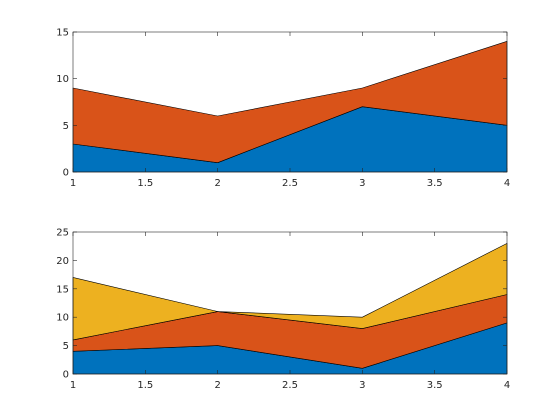 This screenshot has height=420, width=560. I want to click on y-tick-label: 25, so click(62, 233).